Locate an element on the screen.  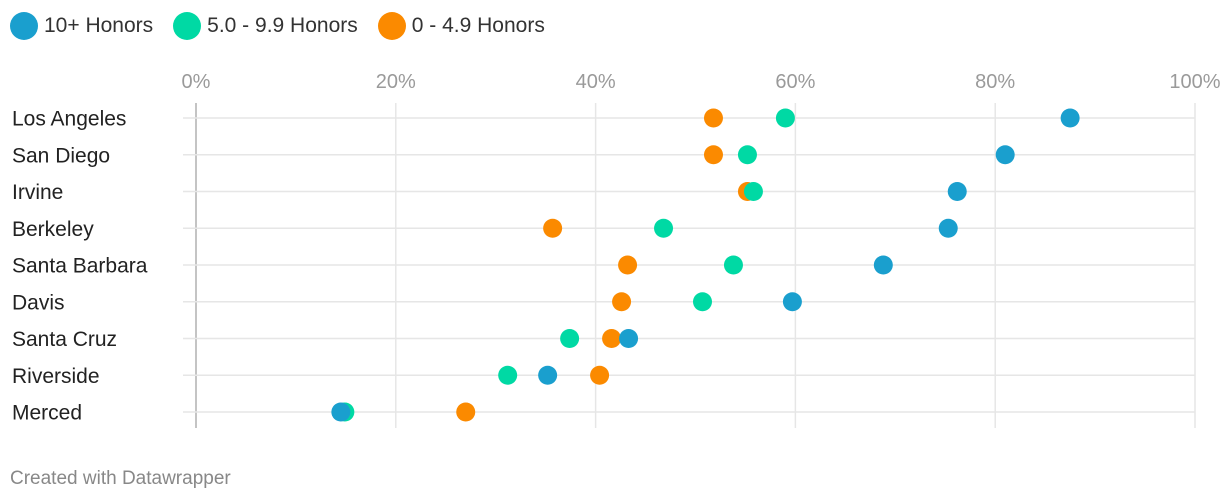
x-tick-label: 0% is located at coordinates (196, 82).